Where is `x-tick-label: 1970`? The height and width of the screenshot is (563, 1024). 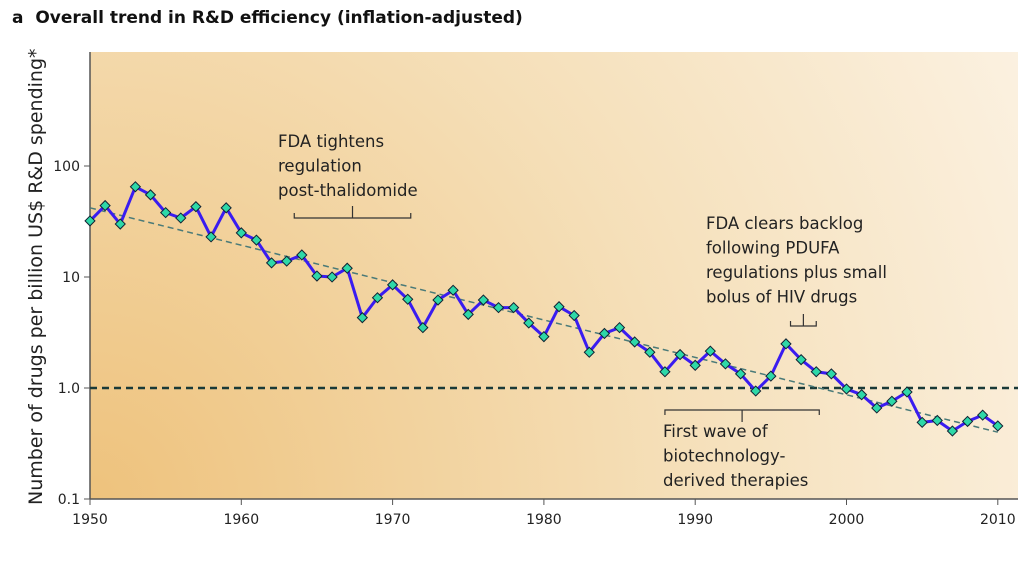
x-tick-label: 1970 is located at coordinates (393, 520).